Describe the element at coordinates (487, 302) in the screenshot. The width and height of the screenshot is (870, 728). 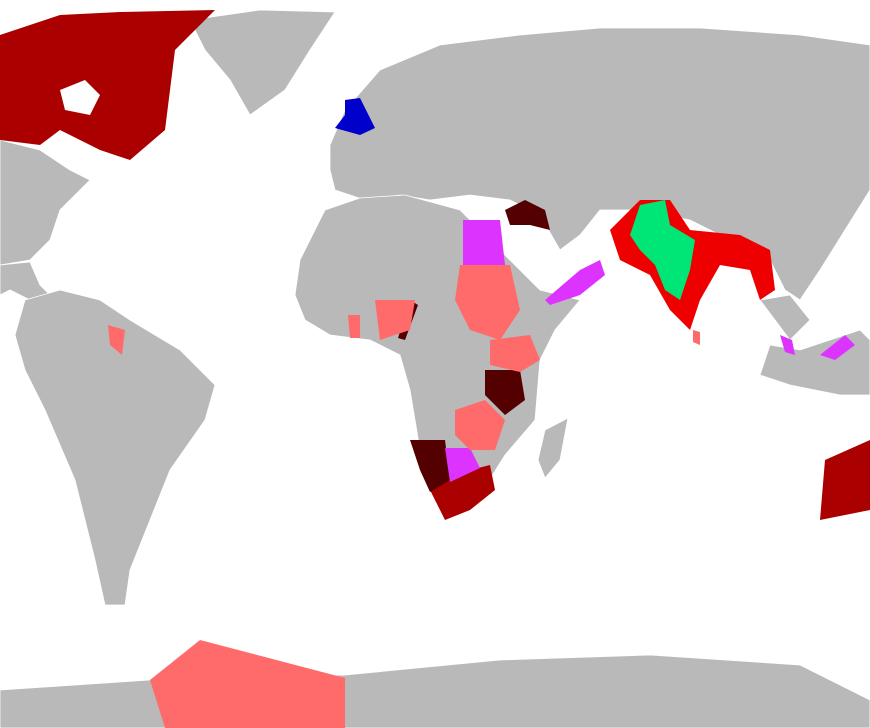
I see `sudan` at that location.